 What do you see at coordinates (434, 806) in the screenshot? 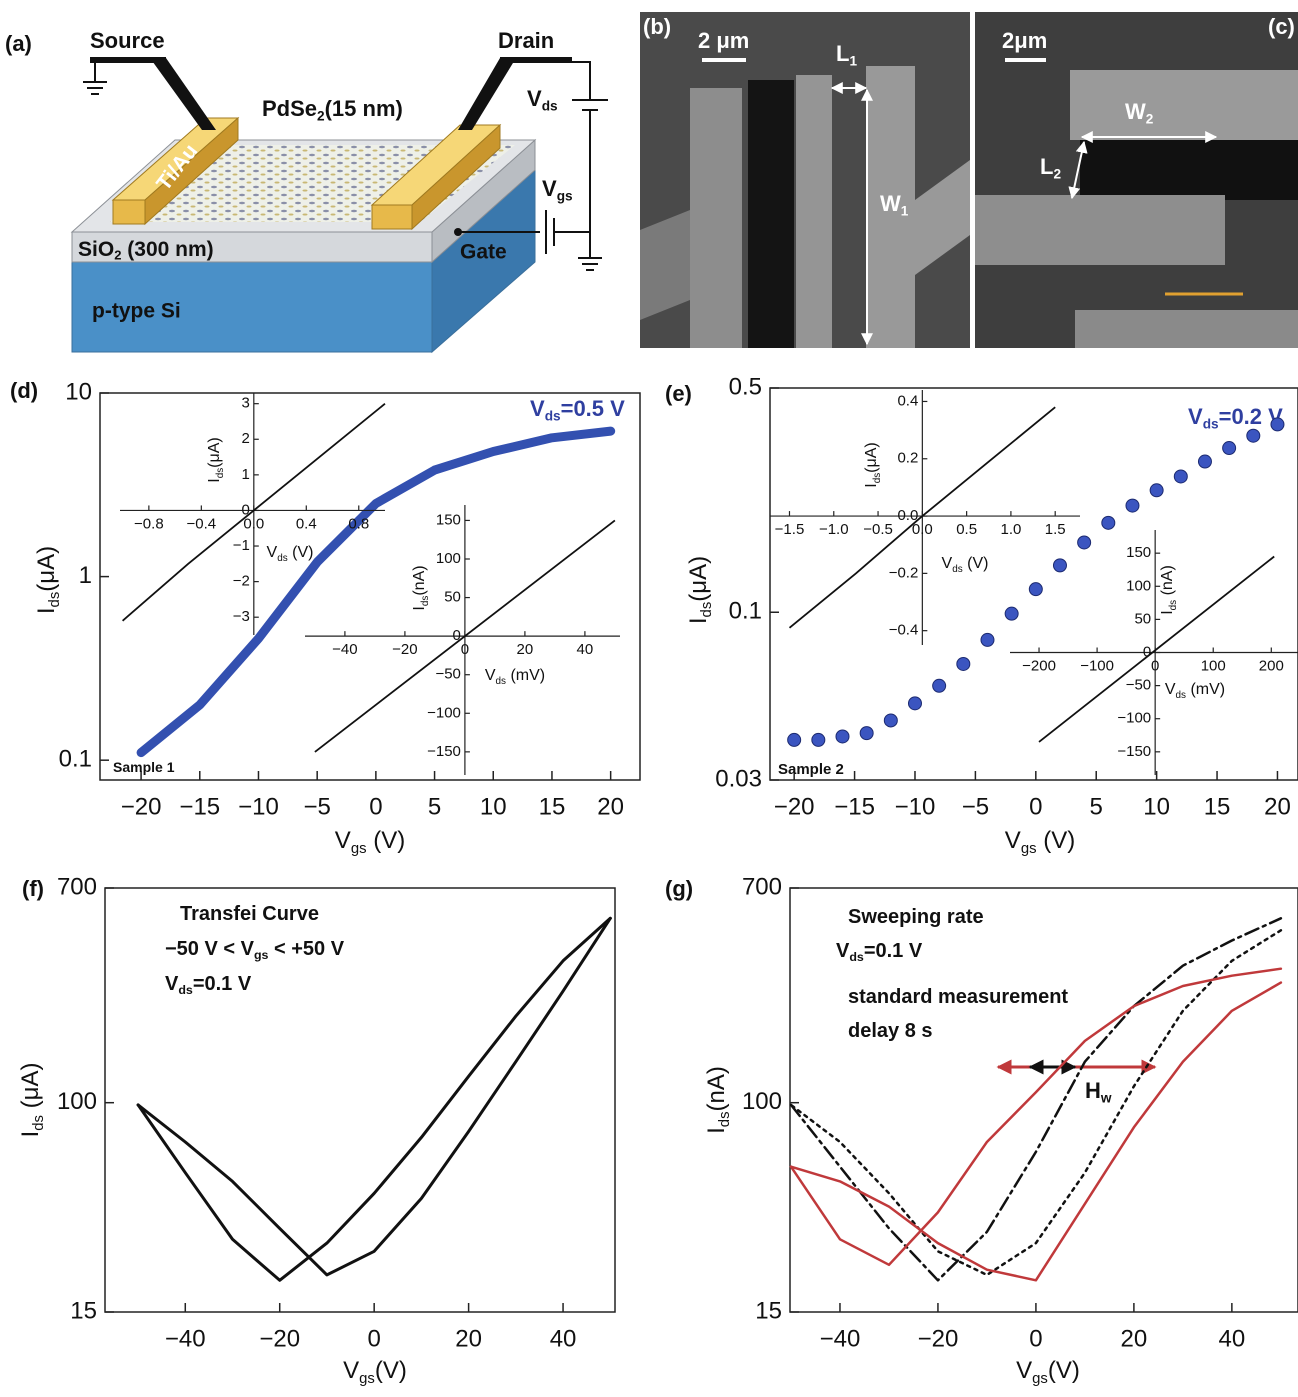
I see `x-tick-label: 5` at bounding box center [434, 806].